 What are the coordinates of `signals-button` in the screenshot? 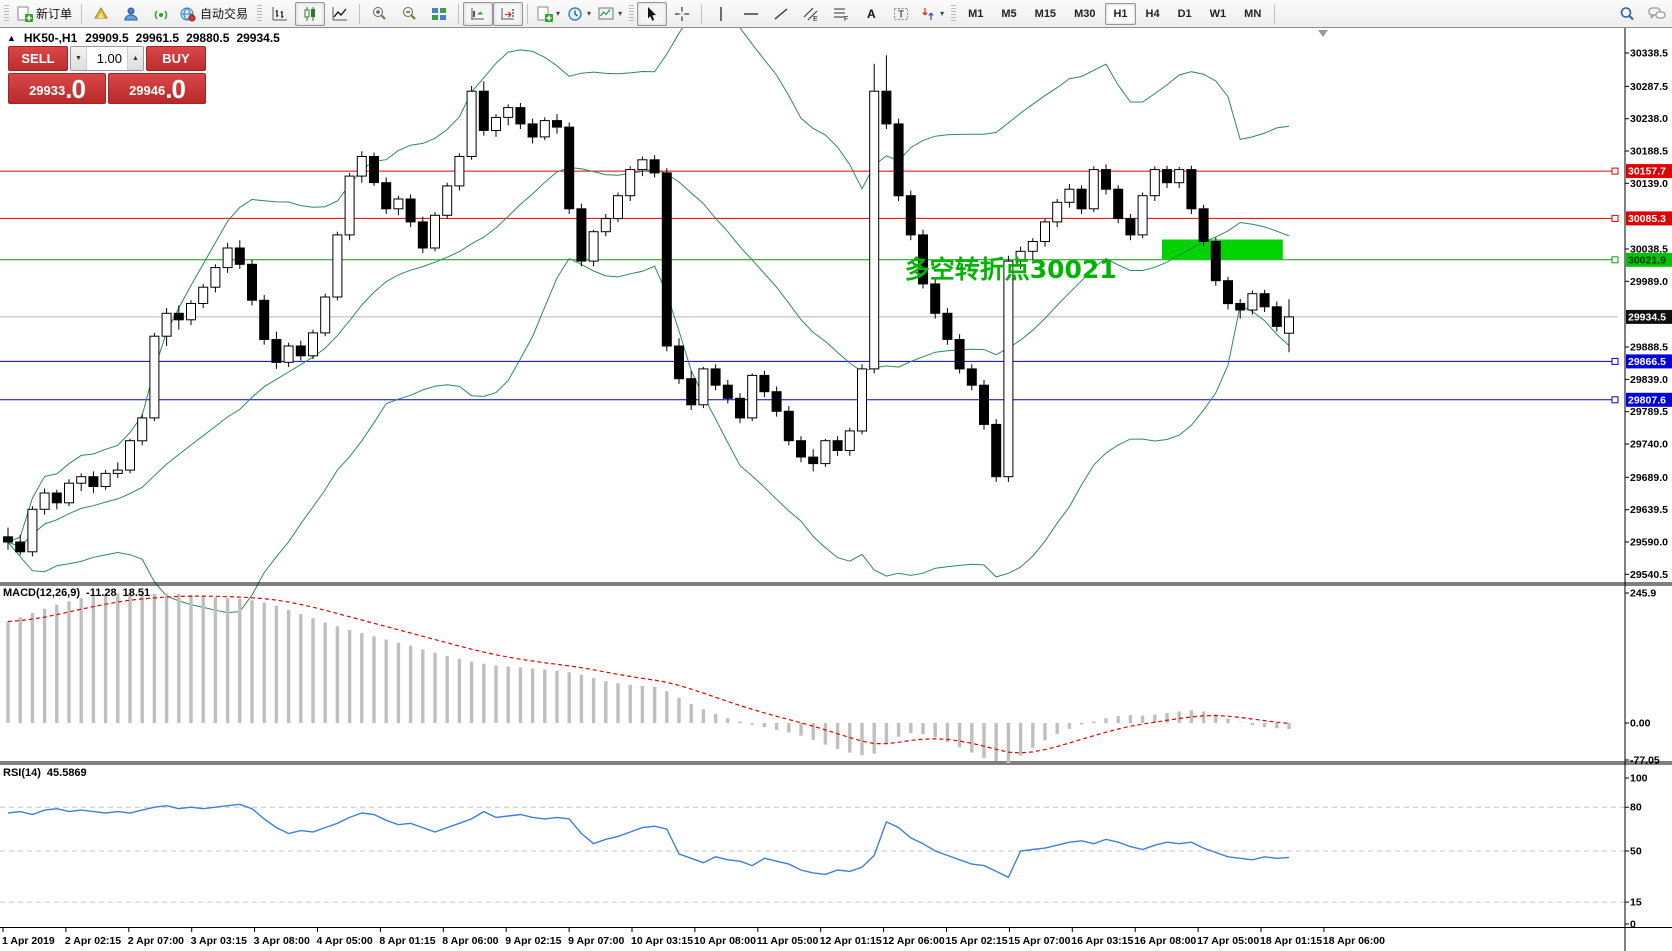 It's located at (161, 14).